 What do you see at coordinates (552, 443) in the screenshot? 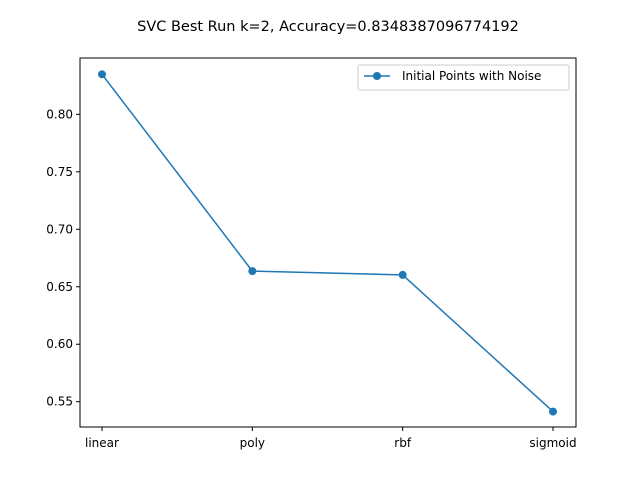
I see `x-tick-label: sigmoid` at bounding box center [552, 443].